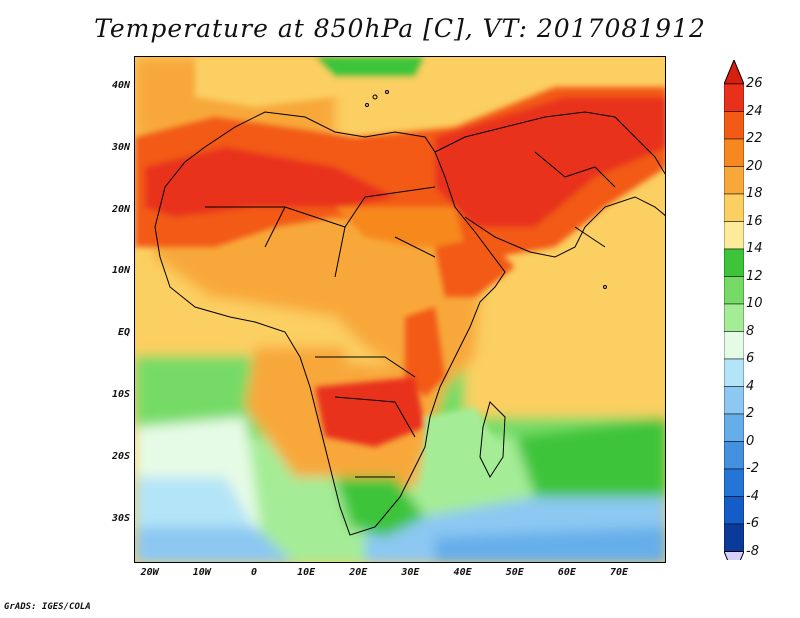 The width and height of the screenshot is (800, 618). What do you see at coordinates (149, 572) in the screenshot?
I see `lon-label: 20W` at bounding box center [149, 572].